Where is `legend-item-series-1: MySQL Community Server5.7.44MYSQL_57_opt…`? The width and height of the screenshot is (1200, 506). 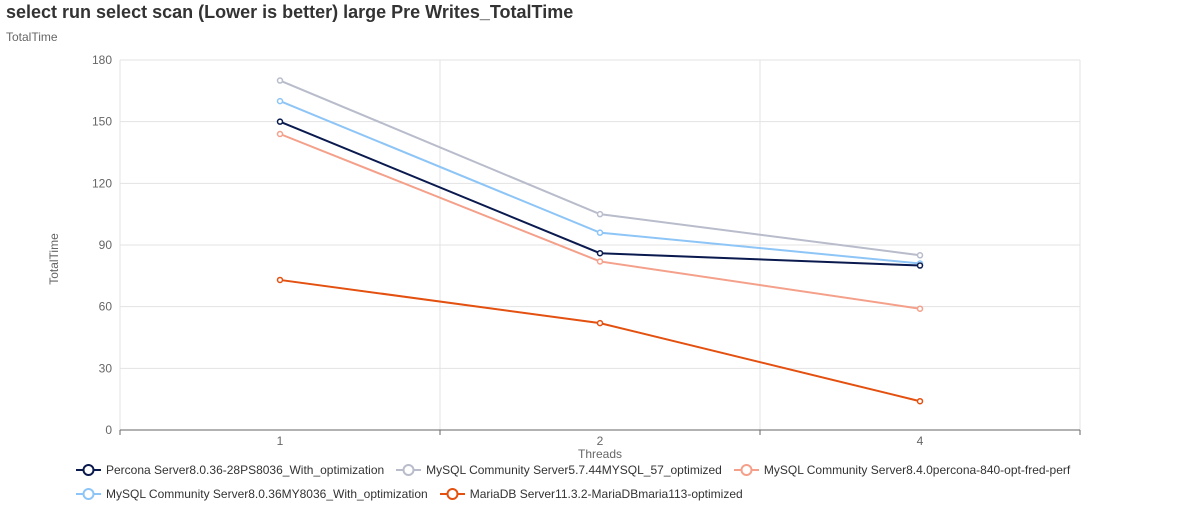 legend-item-series-1: MySQL Community Server5.7.44MYSQL_57_opt… is located at coordinates (559, 470).